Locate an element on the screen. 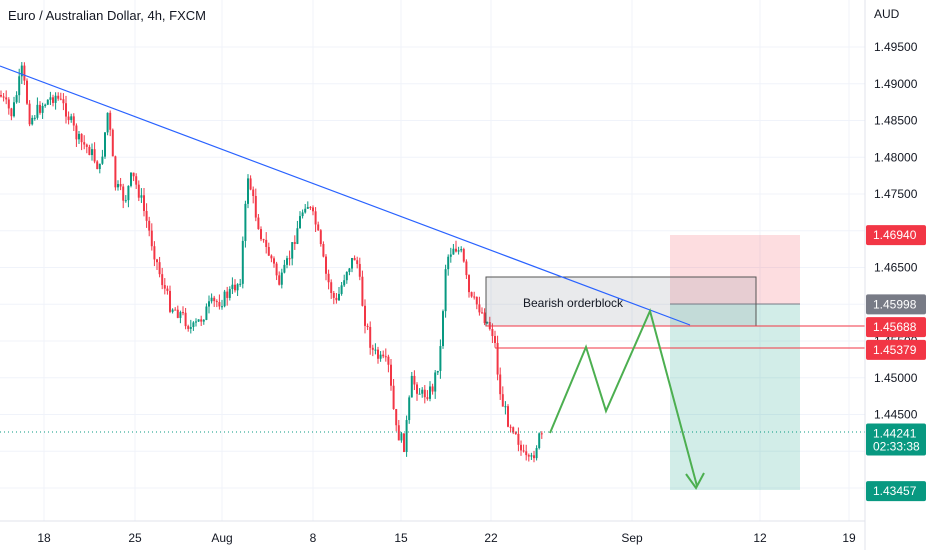 This screenshot has height=550, width=932. chart-title: Euro / Australian Dollar, 4h, FXCM is located at coordinates (107, 15).